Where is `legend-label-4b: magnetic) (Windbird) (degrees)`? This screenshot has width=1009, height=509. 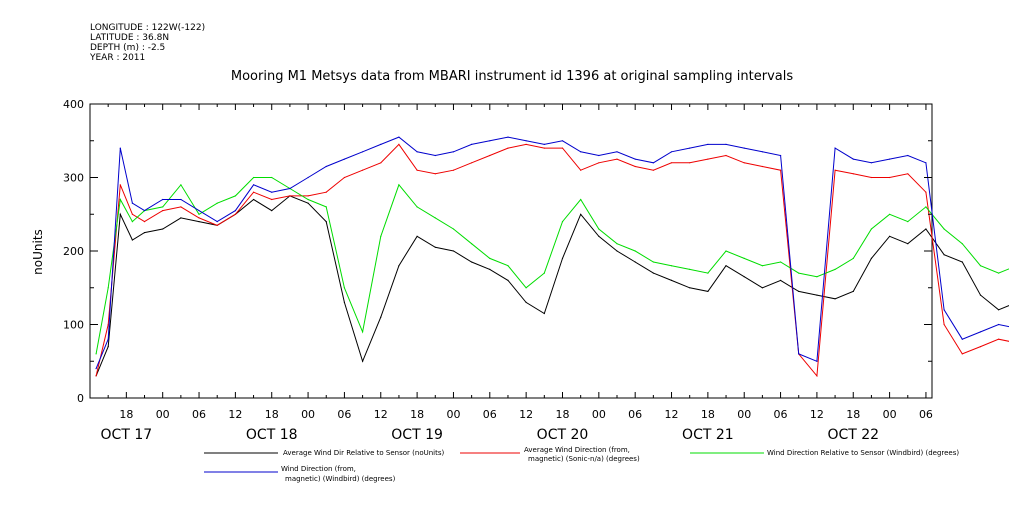
legend-label-4b: magnetic) (Windbird) (degrees) is located at coordinates (340, 479).